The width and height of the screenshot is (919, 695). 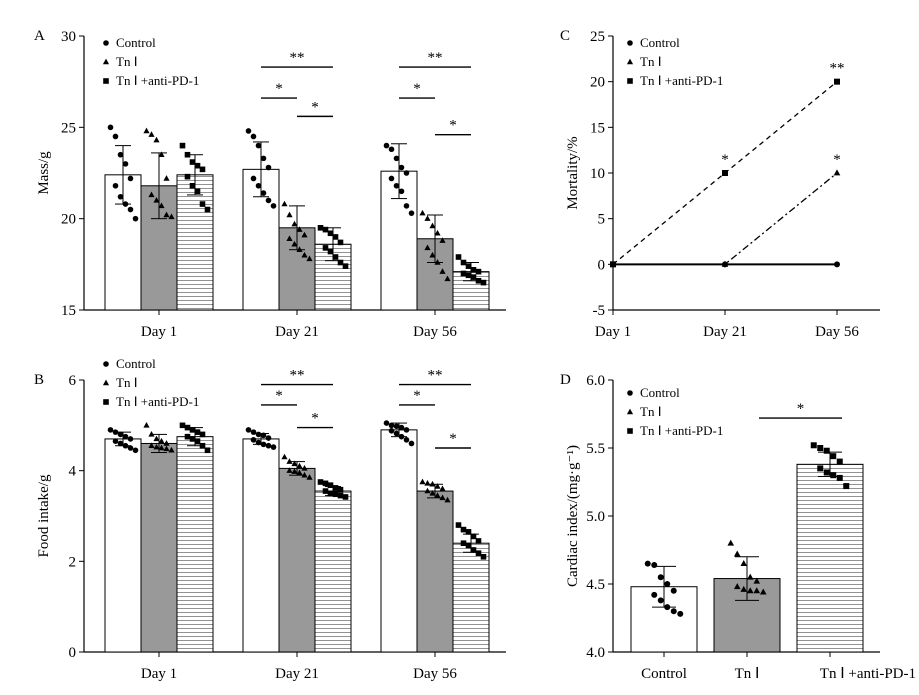 What do you see at coordinates (44, 515) in the screenshot?
I see `y-axis-label: Food intake/g` at bounding box center [44, 515].